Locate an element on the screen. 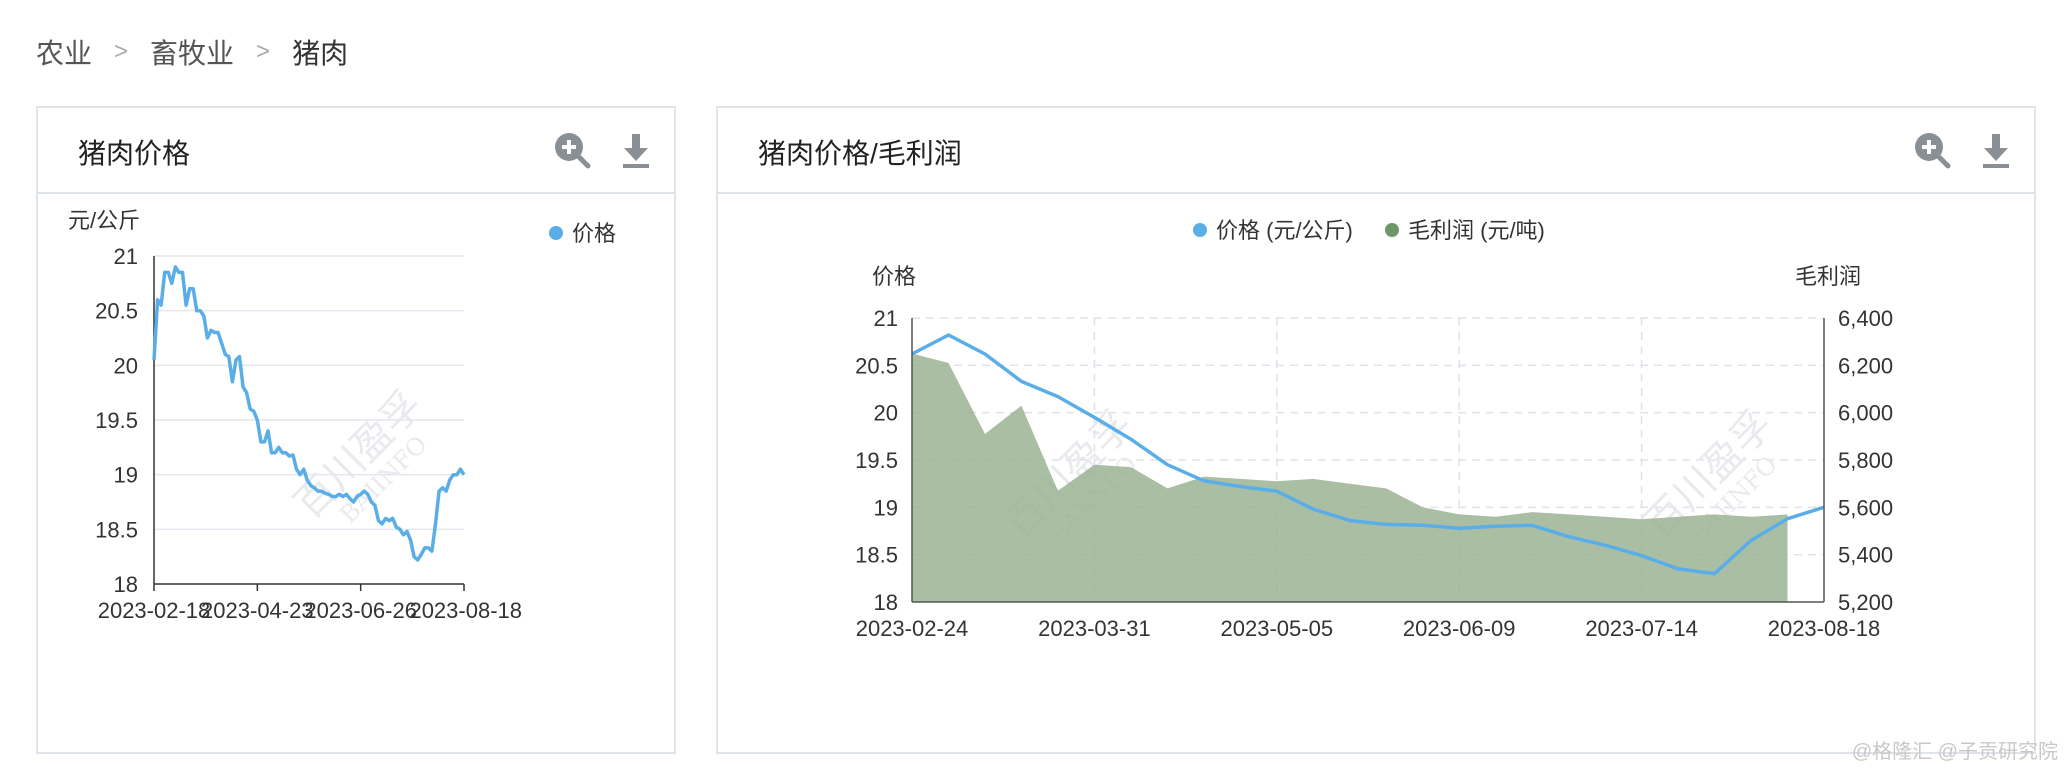 Image resolution: width=2068 pixels, height=772 pixels. y-left-tick-label: 18.5 is located at coordinates (876, 555).